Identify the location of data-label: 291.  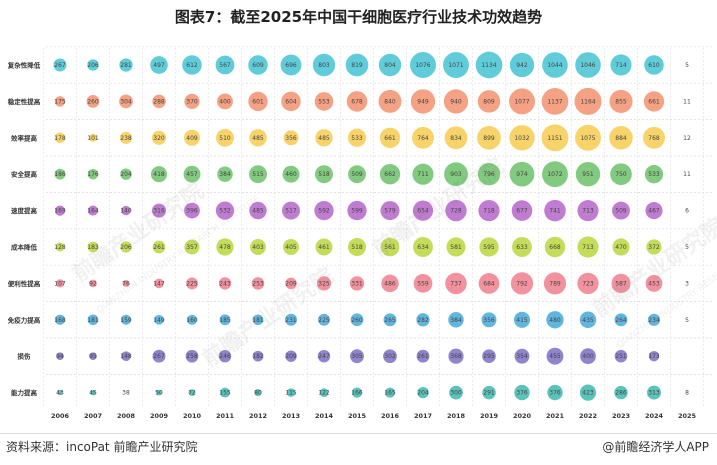
(489, 393).